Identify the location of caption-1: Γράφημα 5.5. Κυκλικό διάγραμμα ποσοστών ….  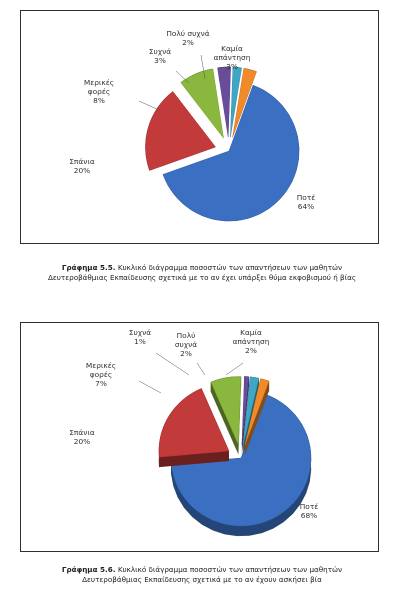
(202, 273).